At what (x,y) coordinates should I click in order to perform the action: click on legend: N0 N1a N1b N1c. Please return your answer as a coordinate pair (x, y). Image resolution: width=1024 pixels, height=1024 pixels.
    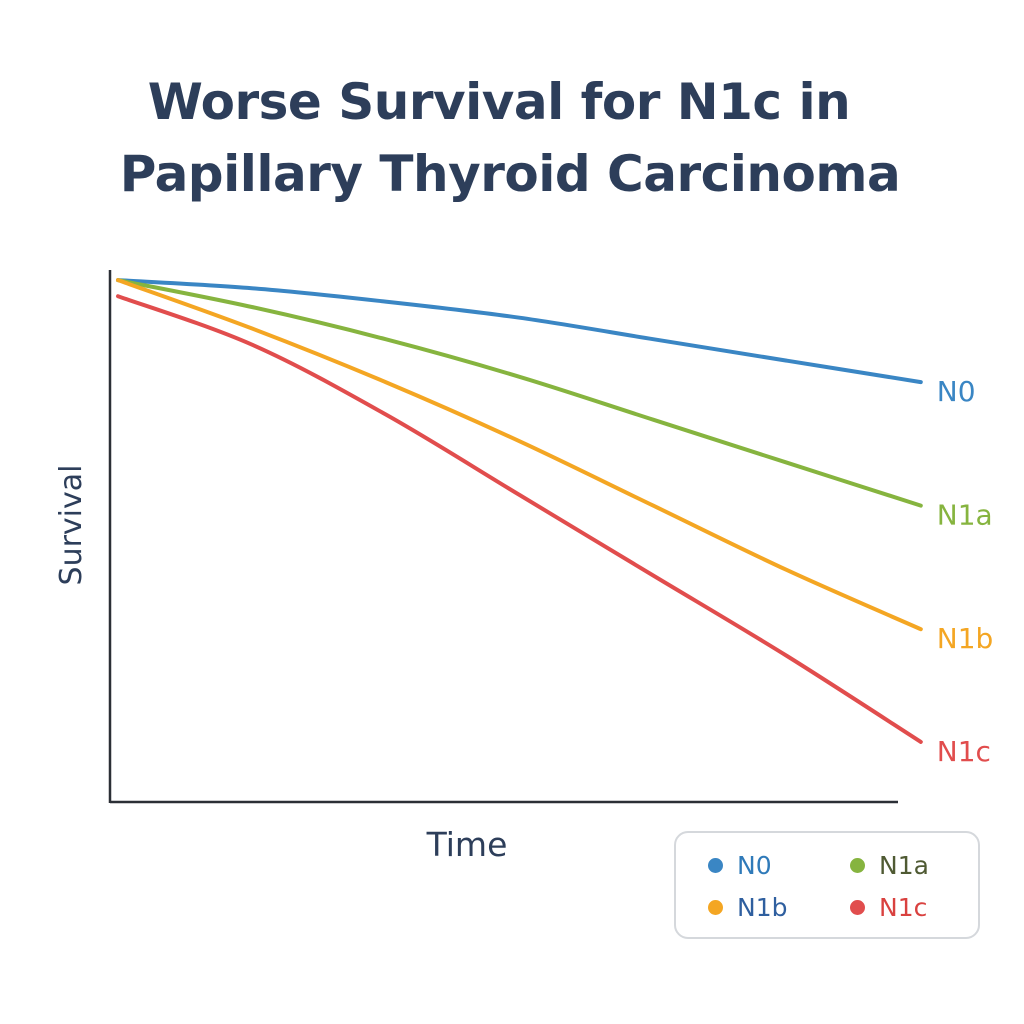
    Looking at the image, I should click on (827, 885).